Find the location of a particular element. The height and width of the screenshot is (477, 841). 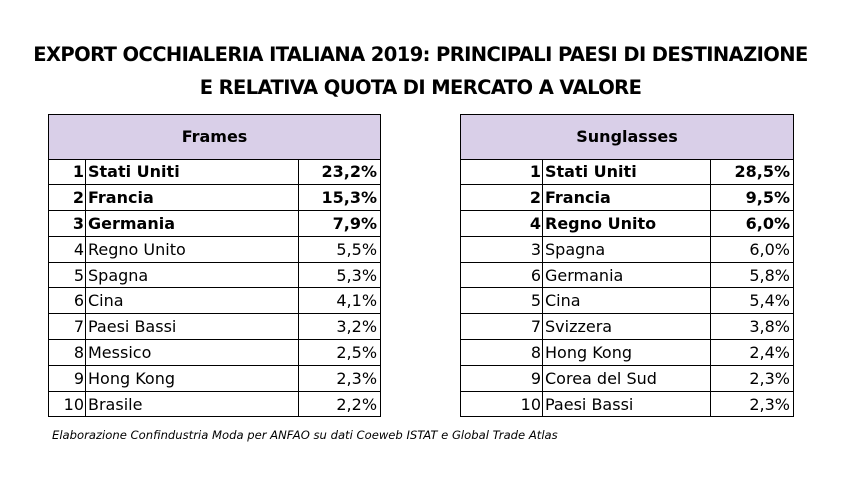

frames-share-cell: 3,2% is located at coordinates (339, 327).